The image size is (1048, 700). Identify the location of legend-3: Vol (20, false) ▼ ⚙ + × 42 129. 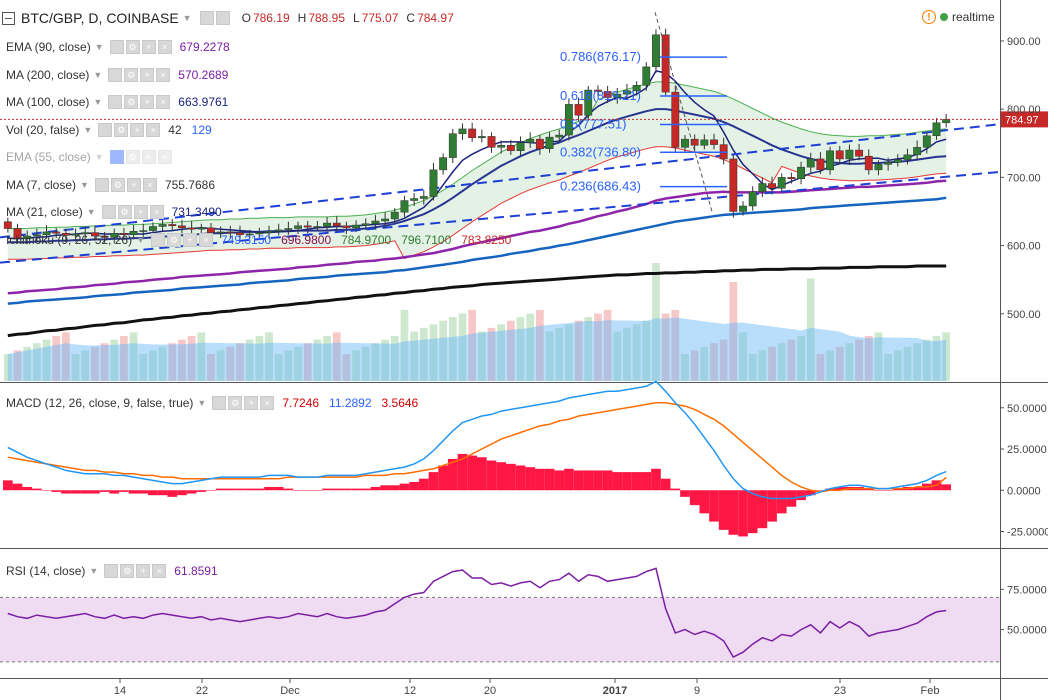
(111, 130).